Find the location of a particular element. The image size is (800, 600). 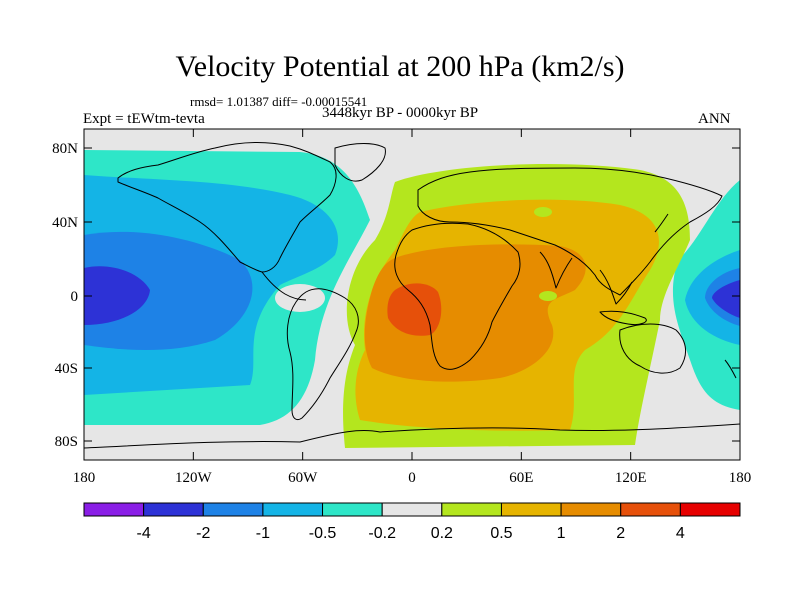

contour-east-dark is located at coordinates (726, 299).